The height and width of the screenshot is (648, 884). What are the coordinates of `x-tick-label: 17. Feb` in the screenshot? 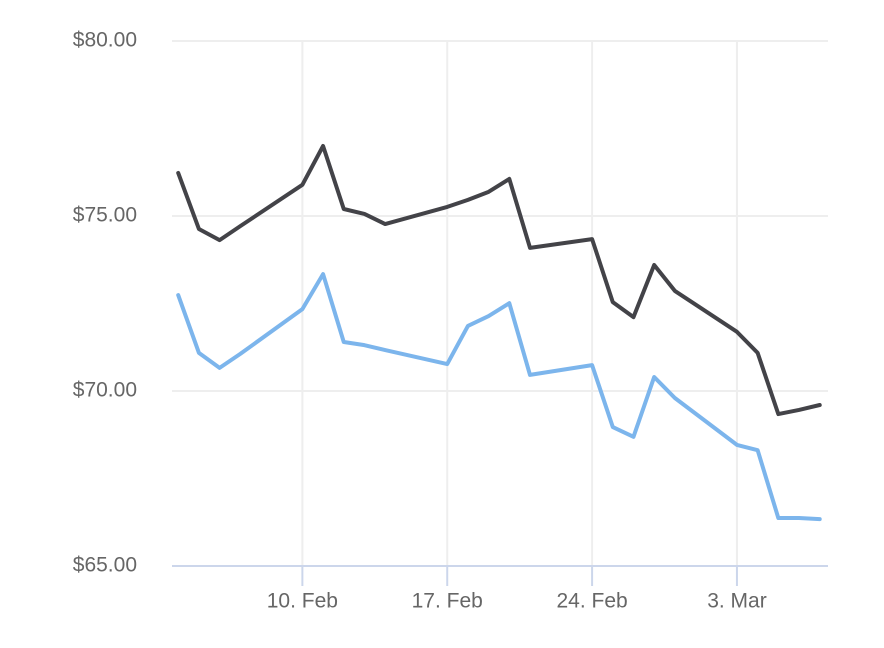 It's located at (447, 601).